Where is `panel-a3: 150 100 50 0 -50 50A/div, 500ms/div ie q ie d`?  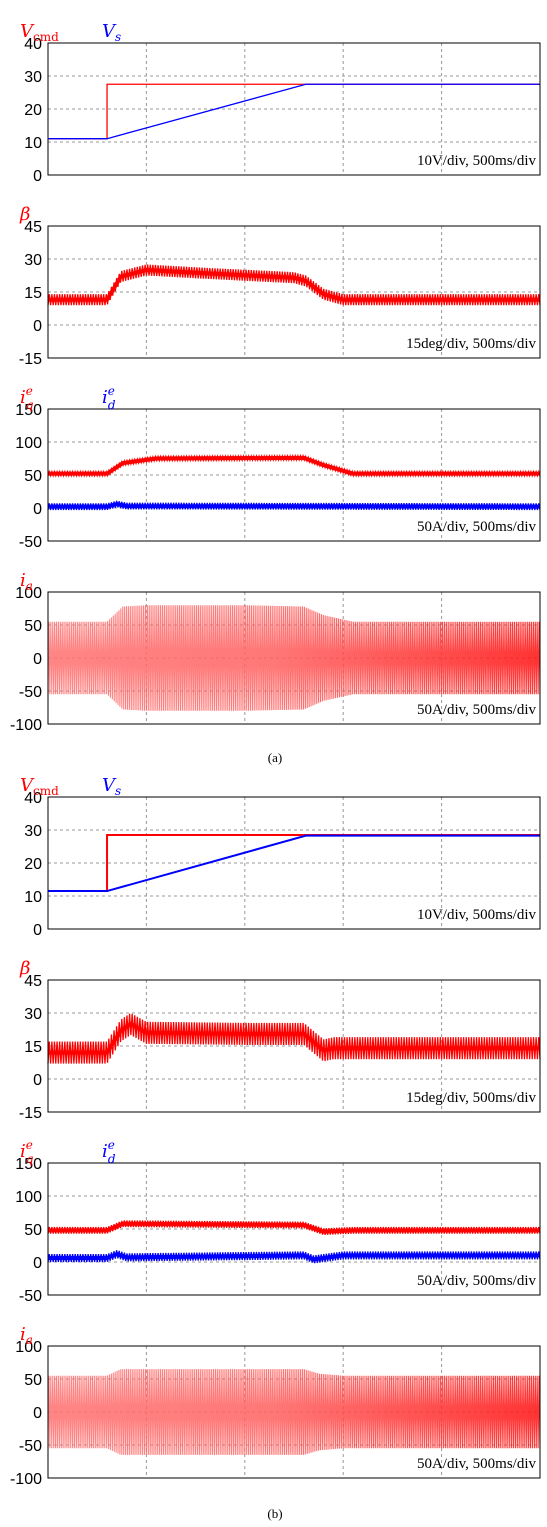 panel-a3: 150 100 50 0 -50 50A/div, 500ms/div ie q ie d is located at coordinates (278, 467).